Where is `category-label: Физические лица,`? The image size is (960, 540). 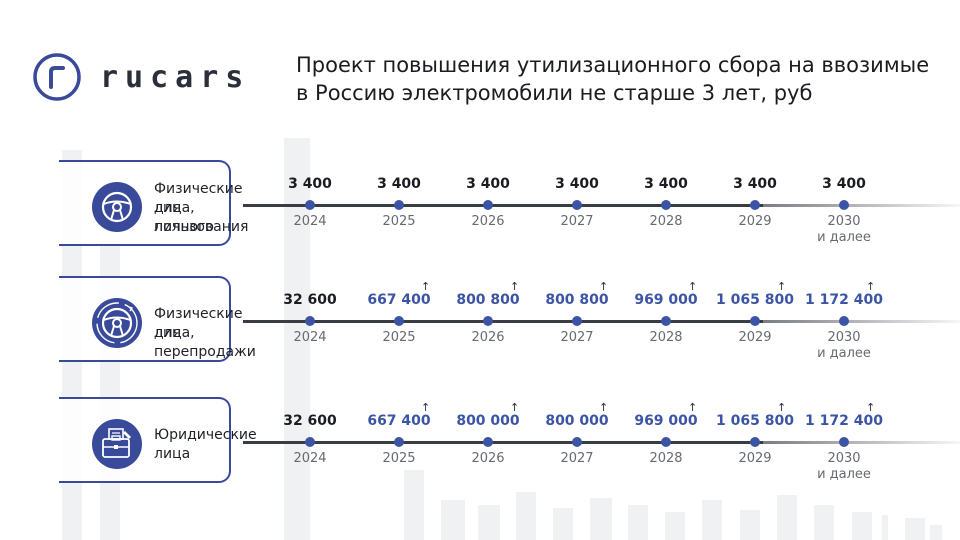
category-label: Физические лица, is located at coordinates (198, 323).